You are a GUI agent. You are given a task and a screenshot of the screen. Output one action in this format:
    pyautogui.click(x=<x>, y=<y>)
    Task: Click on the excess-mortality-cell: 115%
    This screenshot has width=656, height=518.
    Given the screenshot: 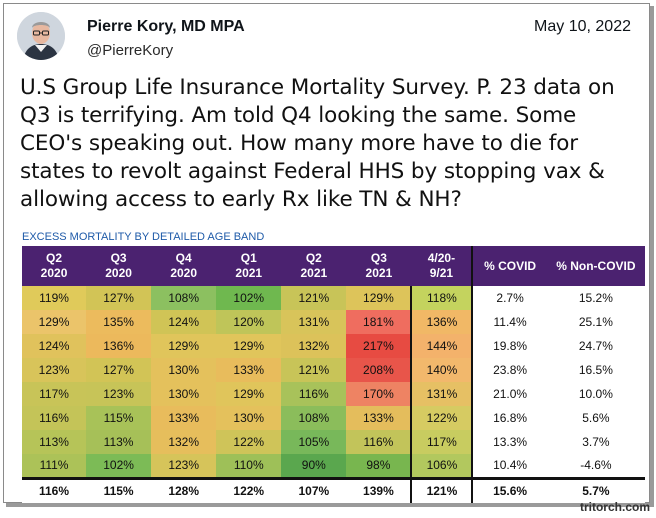 What is the action you would take?
    pyautogui.click(x=119, y=418)
    